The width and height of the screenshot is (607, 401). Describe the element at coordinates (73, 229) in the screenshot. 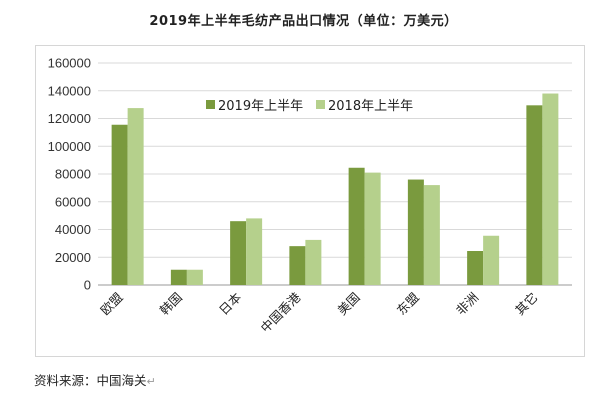

I see `y-tick-label: 40000` at that location.